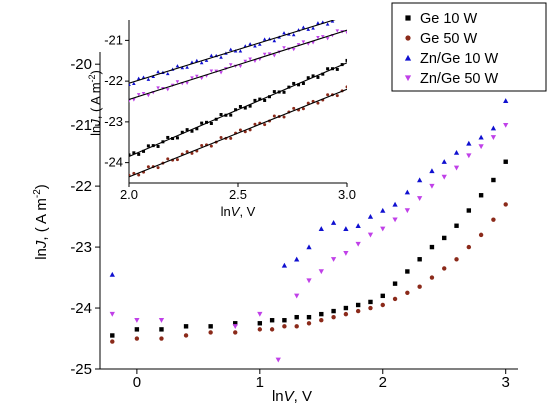 This screenshot has width=550, height=413. Describe the element at coordinates (506, 382) in the screenshot. I see `main-x-tick-label: 3` at that location.